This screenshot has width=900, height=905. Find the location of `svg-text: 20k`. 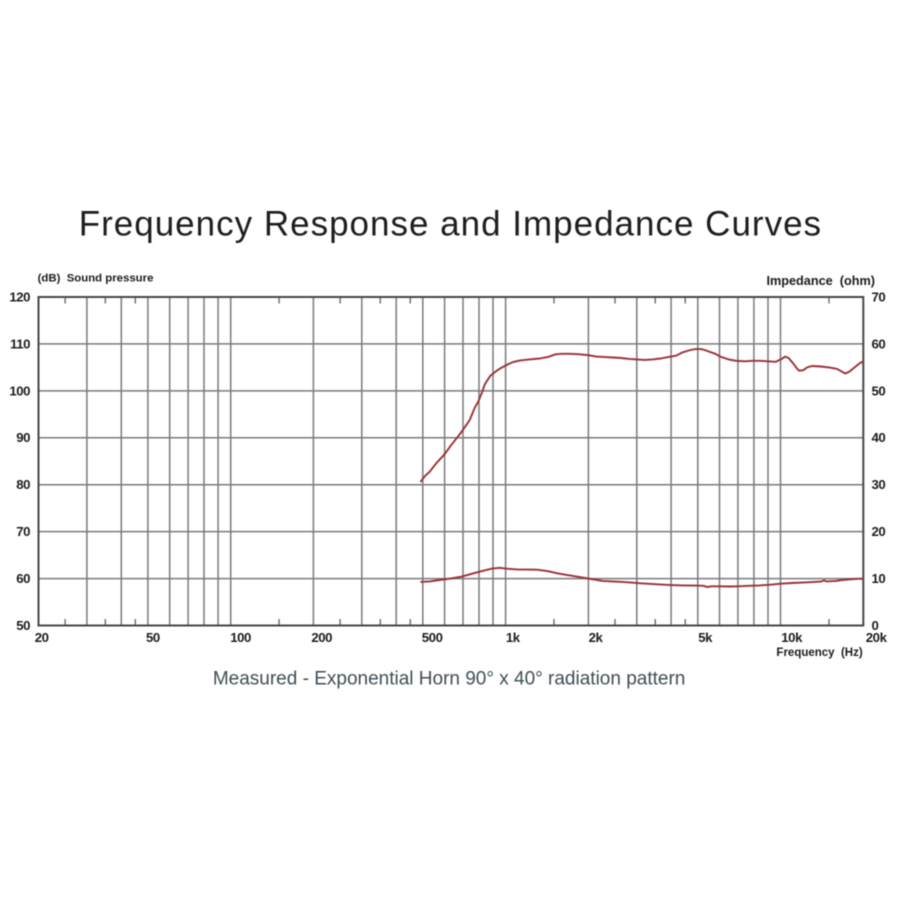

svg-text: 20k is located at coordinates (877, 637).